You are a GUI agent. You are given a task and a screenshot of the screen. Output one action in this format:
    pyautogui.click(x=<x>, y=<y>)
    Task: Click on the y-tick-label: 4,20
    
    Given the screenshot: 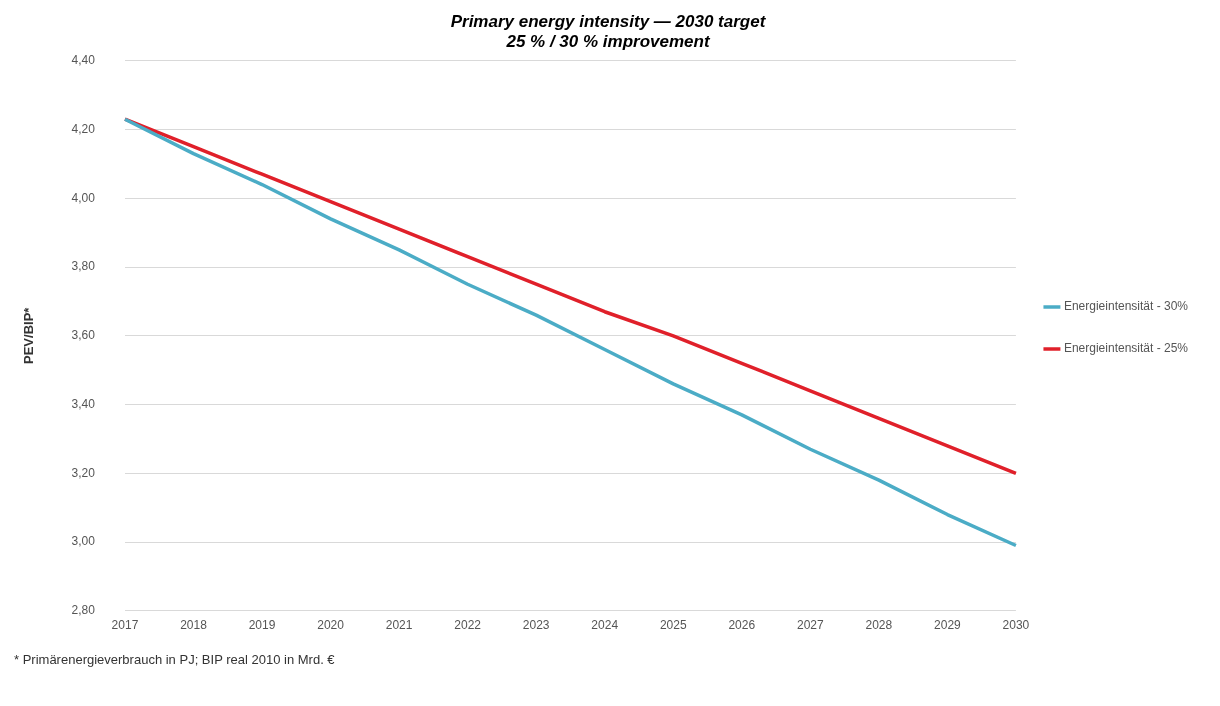 What is the action you would take?
    pyautogui.click(x=83, y=128)
    